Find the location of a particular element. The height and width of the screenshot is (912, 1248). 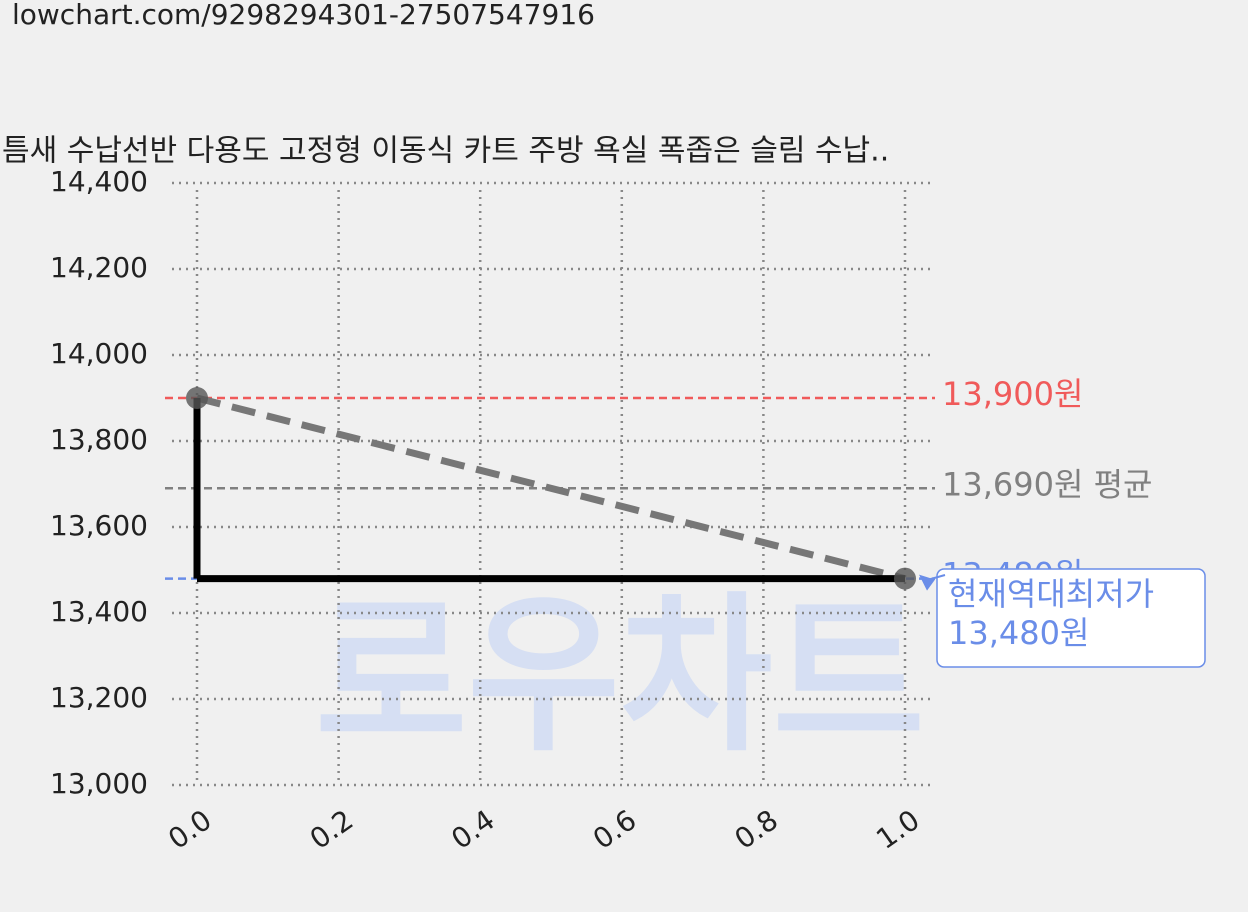

reference-label: 13,900원 is located at coordinates (1012, 394).